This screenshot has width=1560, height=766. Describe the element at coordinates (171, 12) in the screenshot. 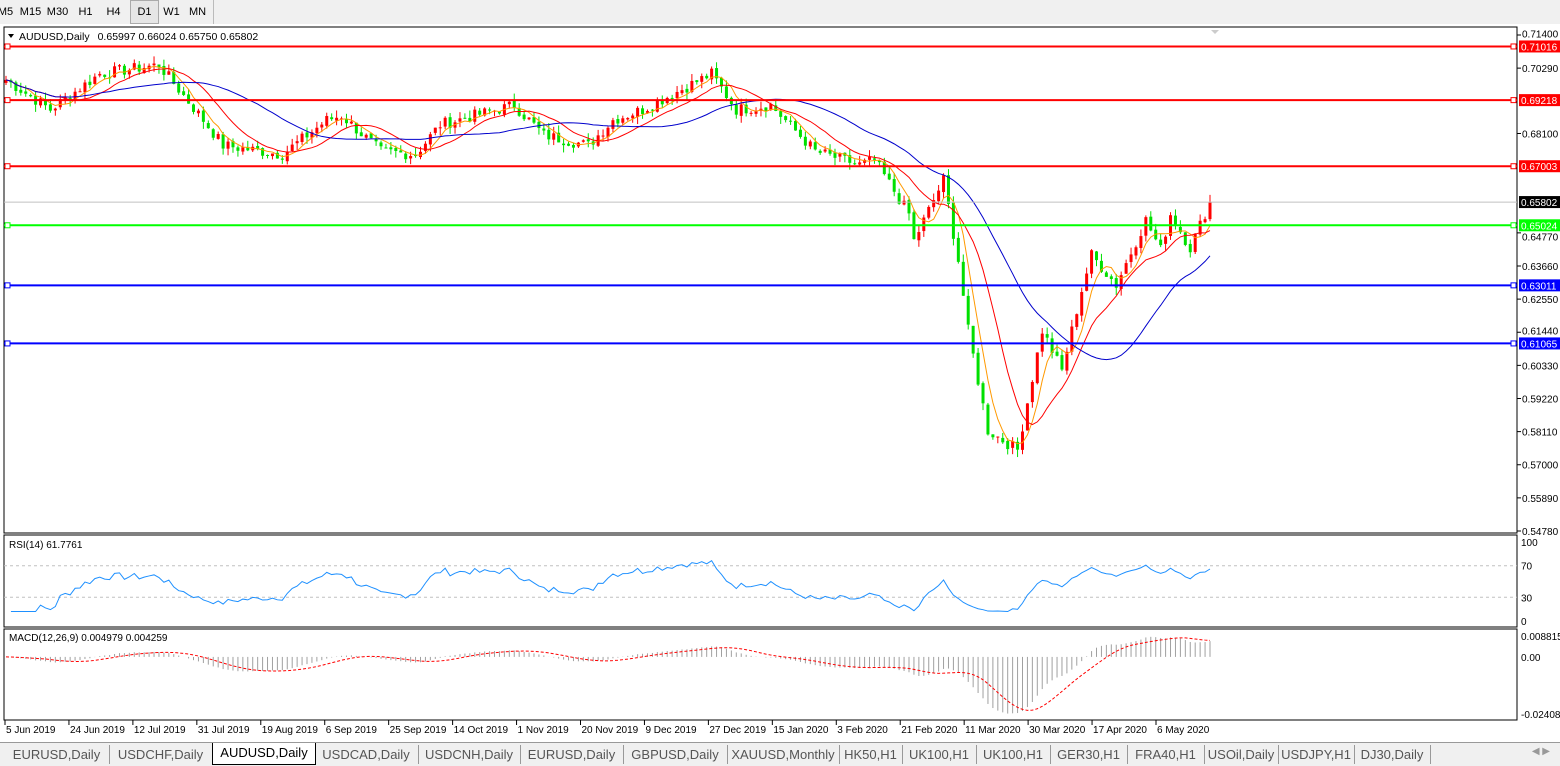

I see `timeframe-w1: W1` at that location.